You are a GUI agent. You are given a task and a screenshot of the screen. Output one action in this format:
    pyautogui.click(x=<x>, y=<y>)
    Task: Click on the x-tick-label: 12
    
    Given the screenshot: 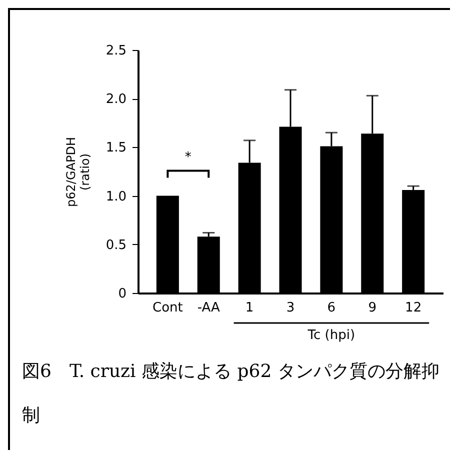 What is the action you would take?
    pyautogui.click(x=413, y=308)
    